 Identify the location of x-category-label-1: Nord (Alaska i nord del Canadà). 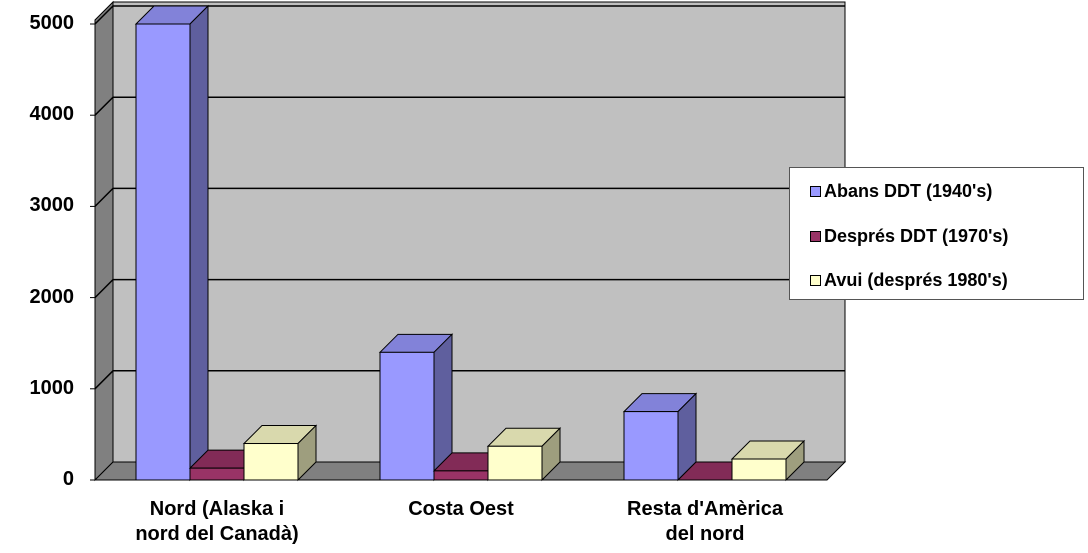
(217, 522).